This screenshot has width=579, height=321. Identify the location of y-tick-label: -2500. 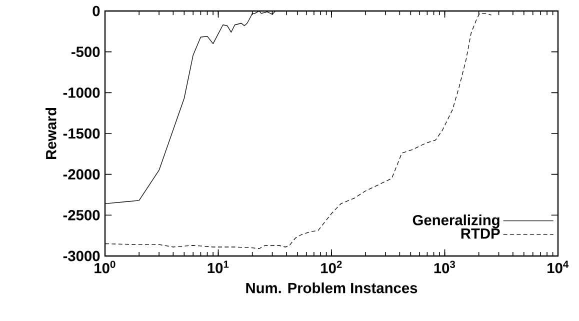
(81, 215).